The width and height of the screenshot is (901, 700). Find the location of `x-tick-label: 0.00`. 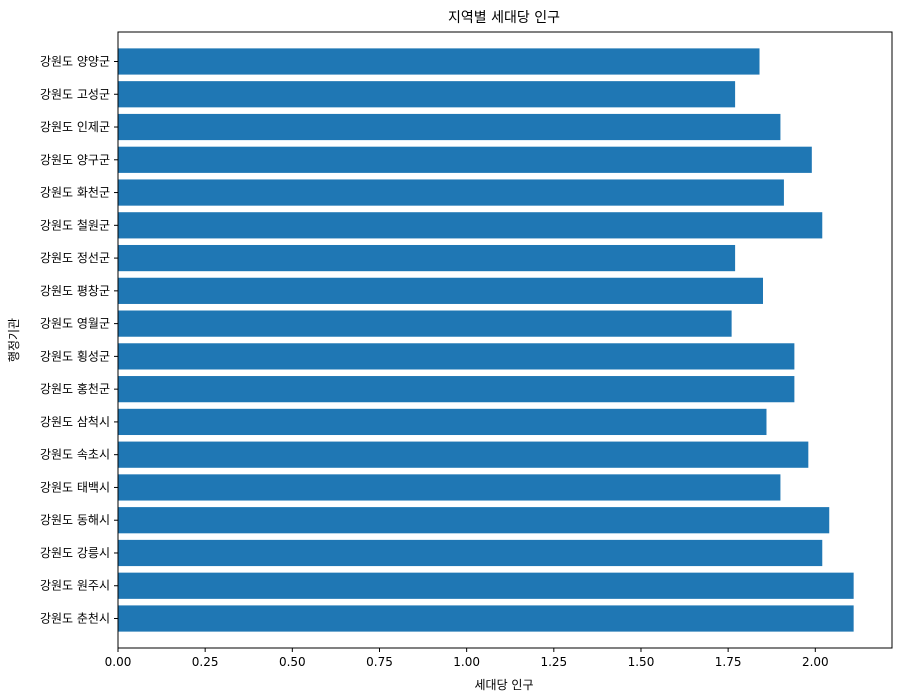

x-tick-label: 0.00 is located at coordinates (118, 662).